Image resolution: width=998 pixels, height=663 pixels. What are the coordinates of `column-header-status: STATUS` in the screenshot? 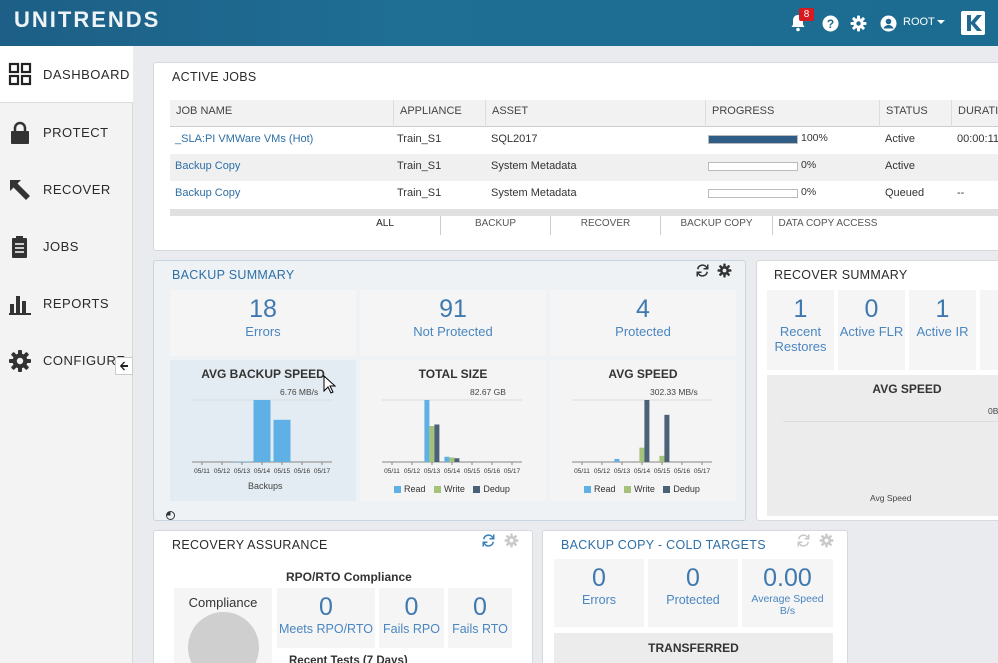 It's located at (916, 113).